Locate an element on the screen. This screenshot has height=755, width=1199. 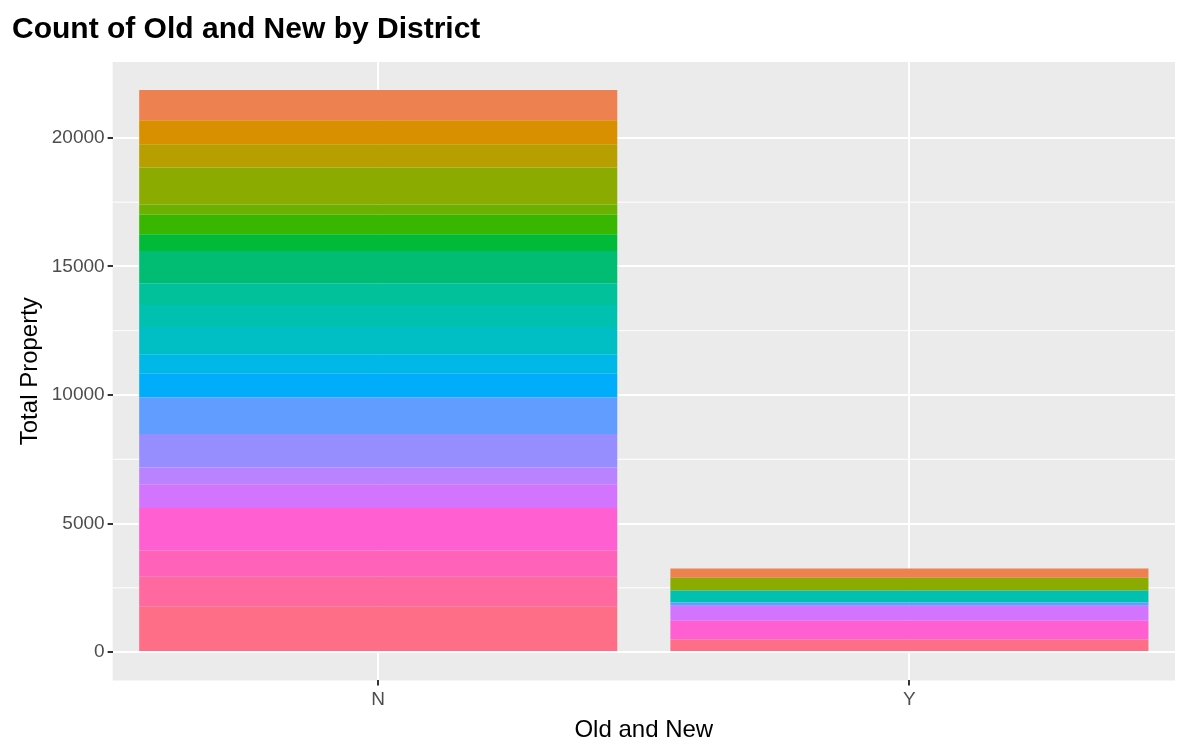
y-tick-label: 5000 is located at coordinates (83, 522).